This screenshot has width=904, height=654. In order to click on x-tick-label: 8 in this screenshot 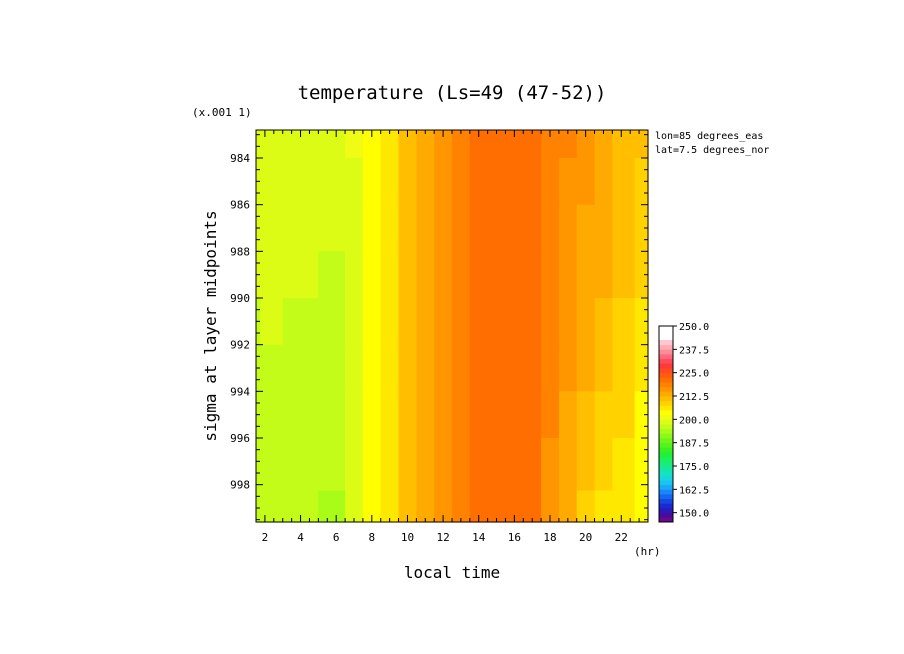, I will do `click(372, 537)`.